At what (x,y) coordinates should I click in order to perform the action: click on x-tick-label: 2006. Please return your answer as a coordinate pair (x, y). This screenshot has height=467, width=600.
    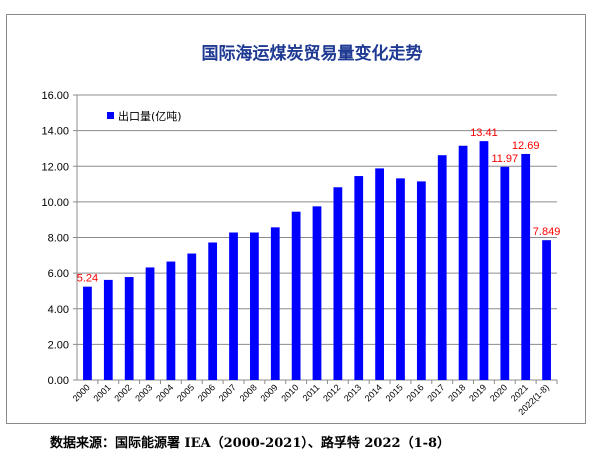
    Looking at the image, I should click on (206, 392).